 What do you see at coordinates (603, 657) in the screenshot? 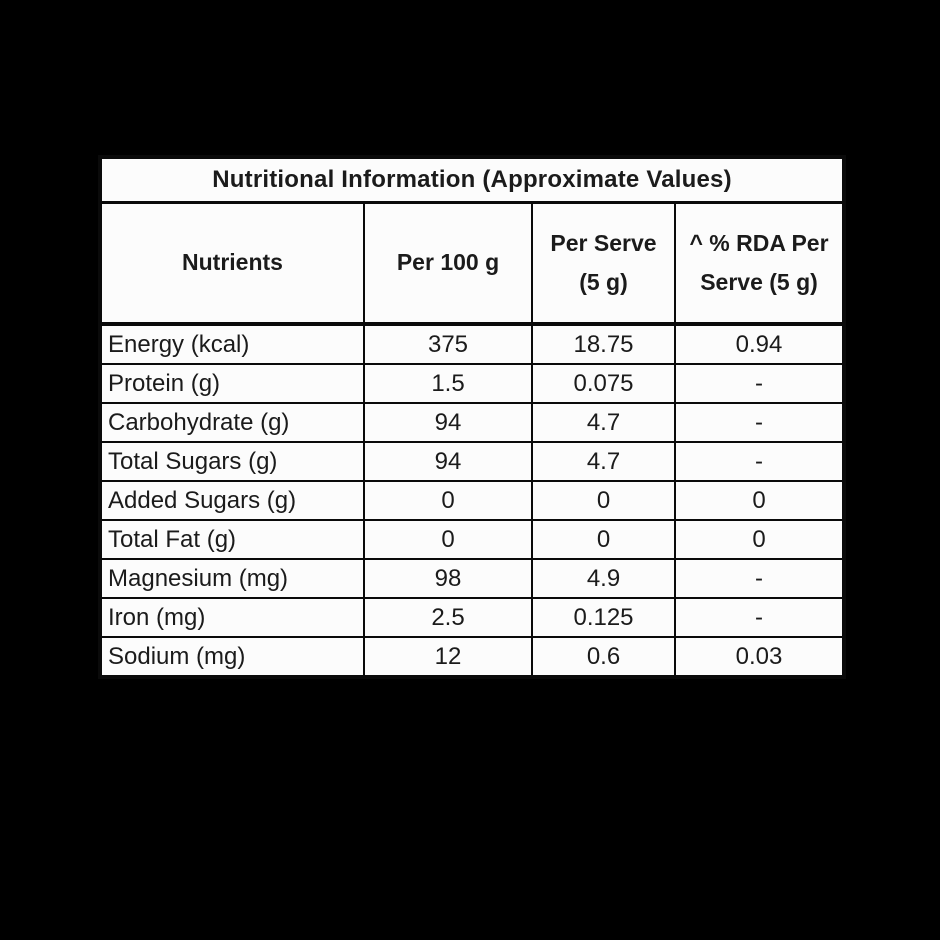
I see `per-serve-value: 0.6` at bounding box center [603, 657].